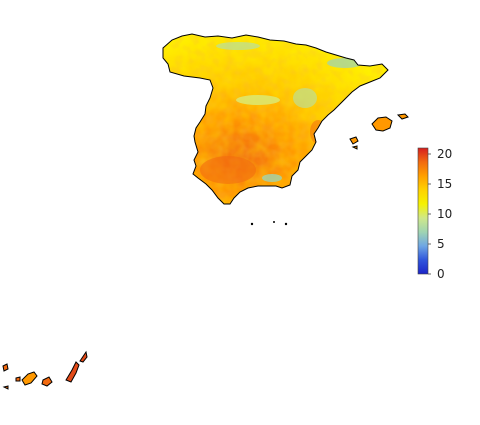 Image resolution: width=480 pixels, height=425 pixels. What do you see at coordinates (72, 372) in the screenshot?
I see `fuerteventura` at bounding box center [72, 372].